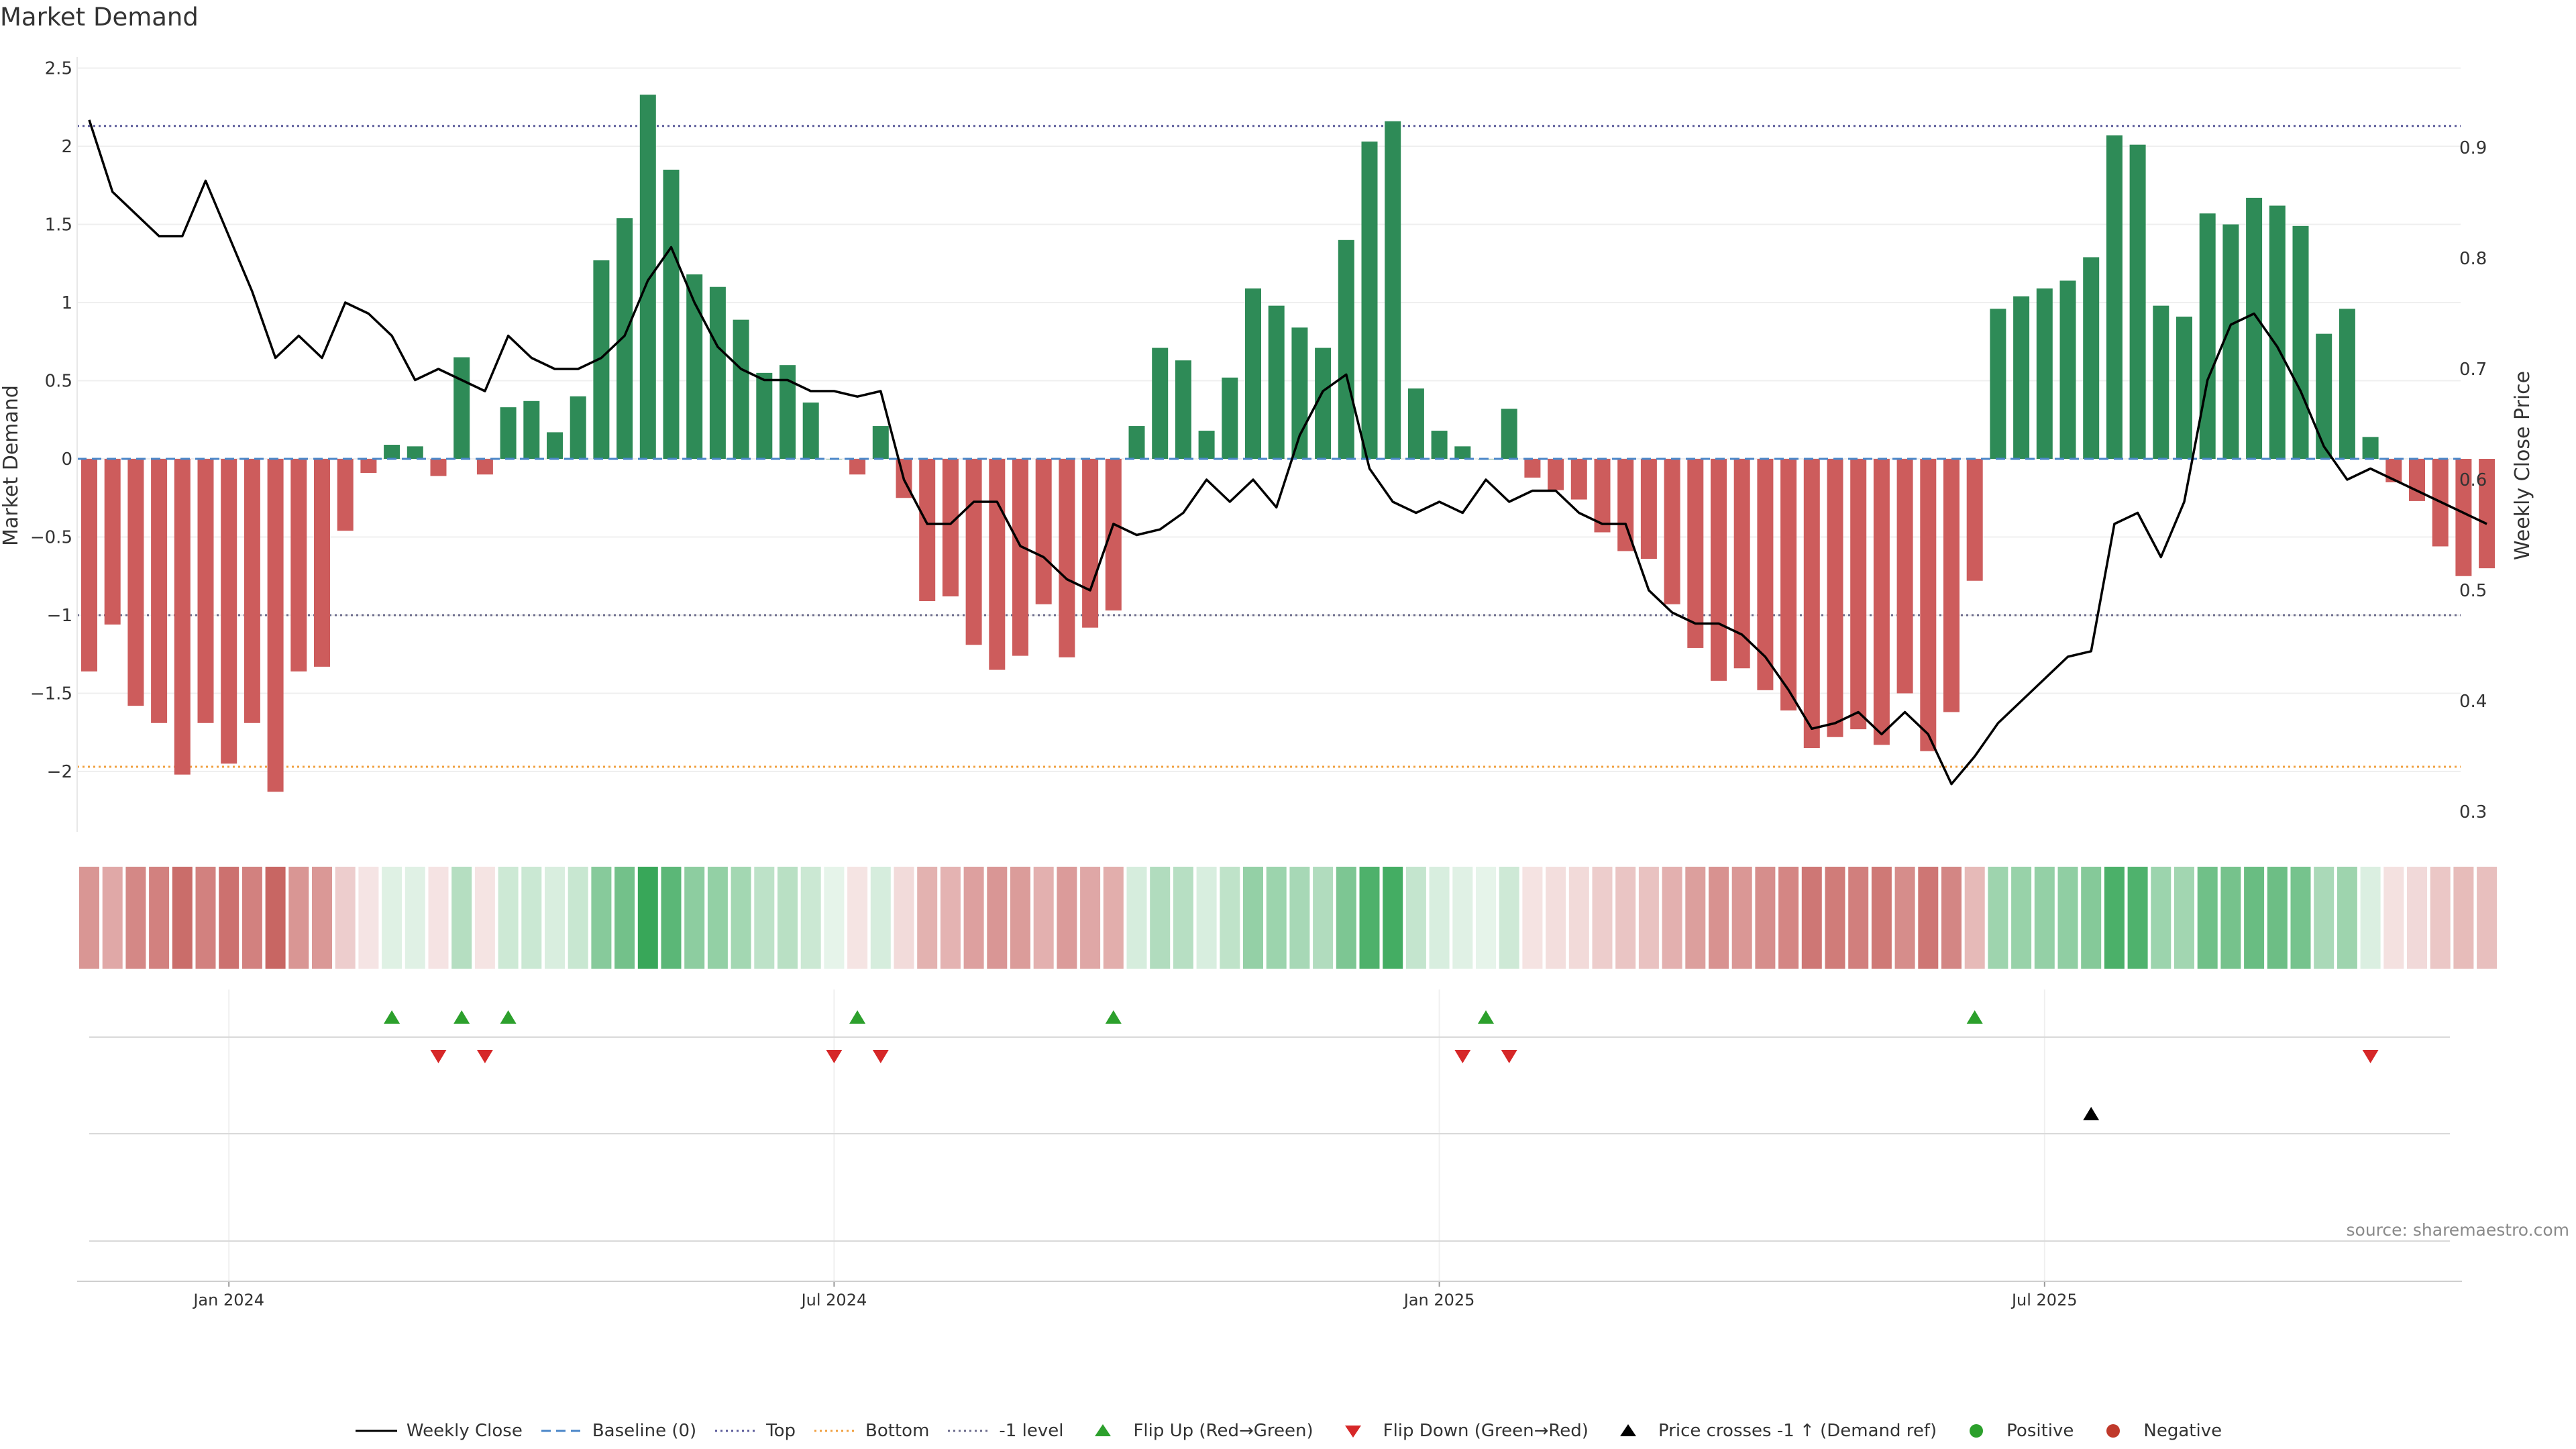 The image size is (2576, 1449). I want to click on y2-tick-label: 0.3, so click(2473, 812).